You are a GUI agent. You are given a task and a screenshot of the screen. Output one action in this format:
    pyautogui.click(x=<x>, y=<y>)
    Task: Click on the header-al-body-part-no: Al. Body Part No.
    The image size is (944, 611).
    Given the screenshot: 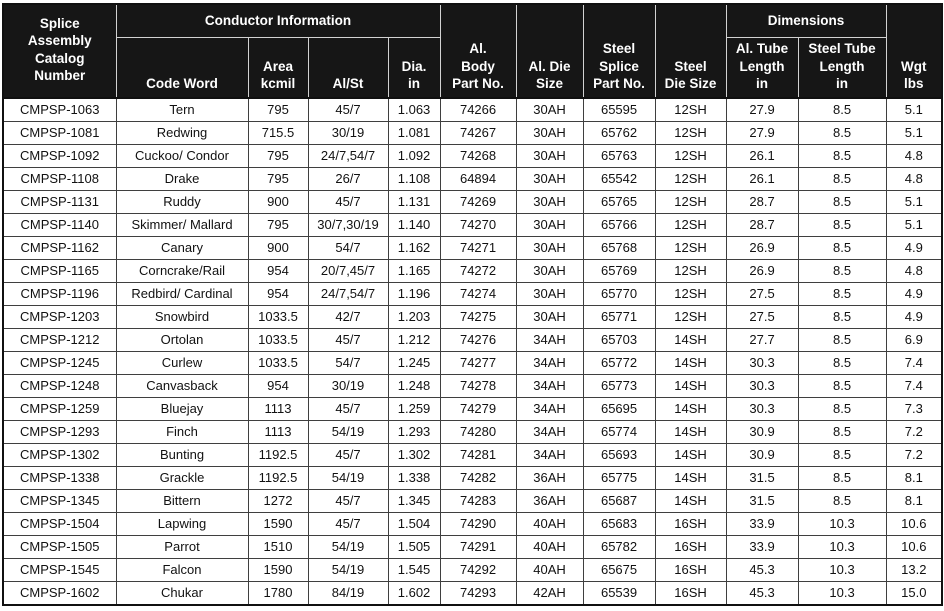 What is the action you would take?
    pyautogui.click(x=478, y=51)
    